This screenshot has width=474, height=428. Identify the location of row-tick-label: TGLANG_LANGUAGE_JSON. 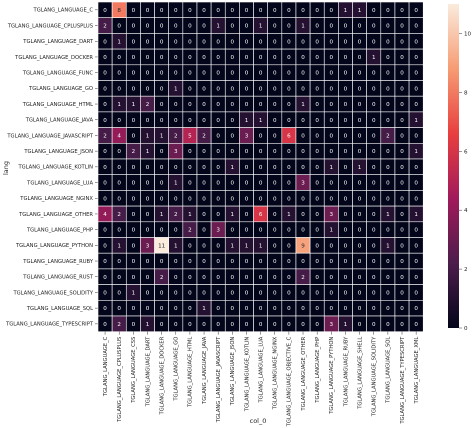
(58, 152).